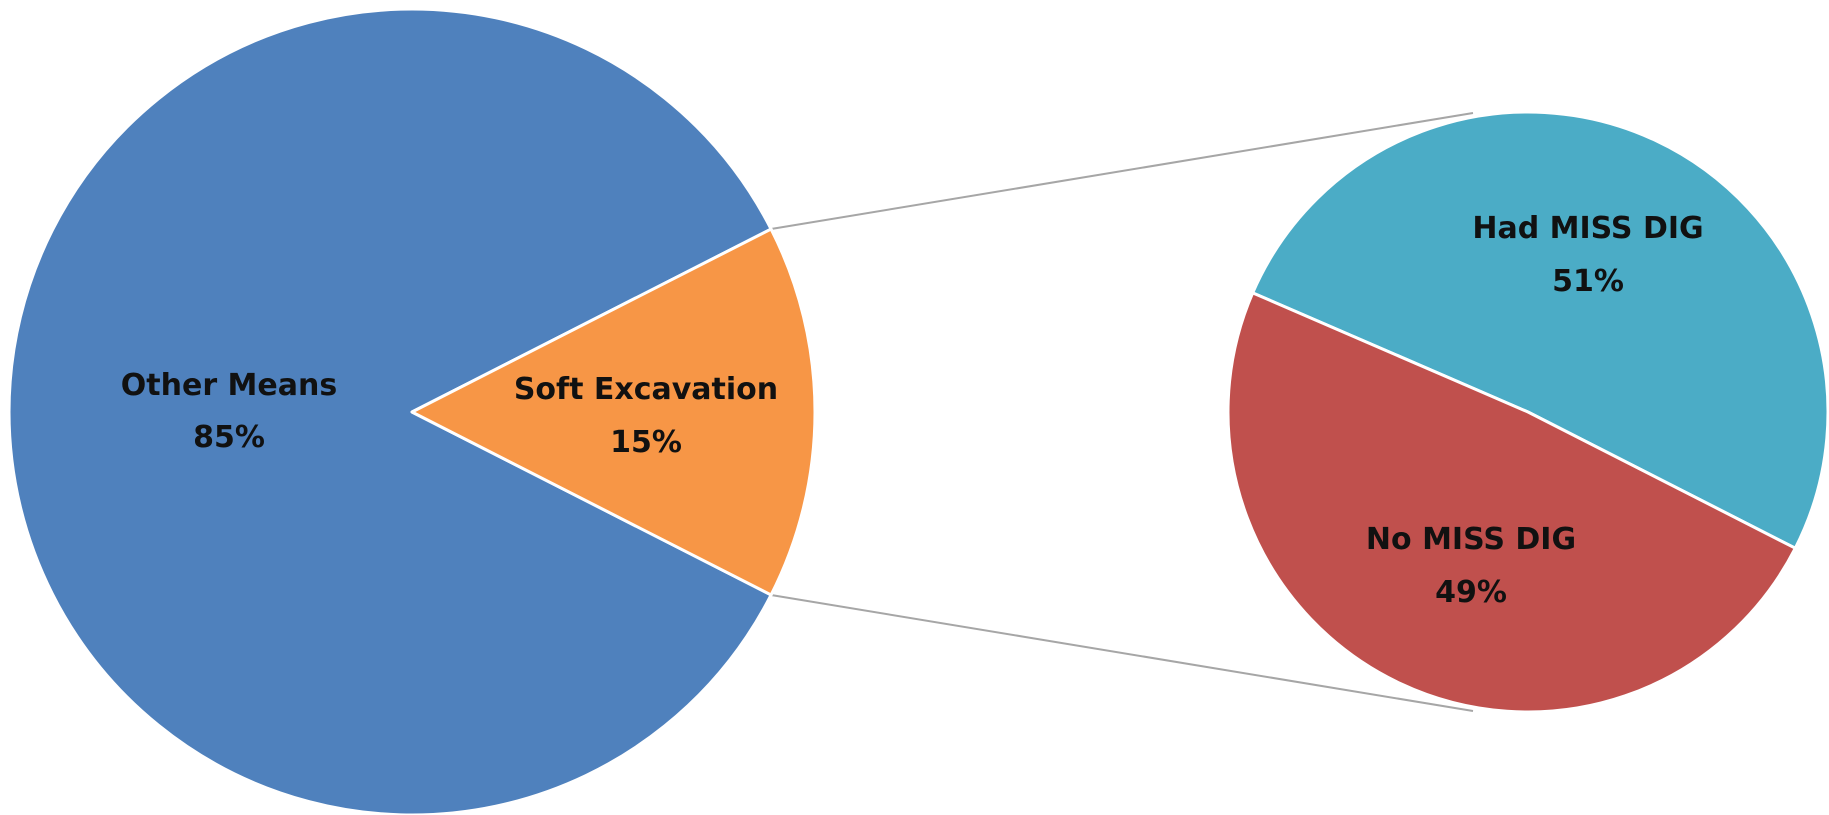 The image size is (1829, 815). Describe the element at coordinates (646, 389) in the screenshot. I see `slice-label-soft-excavation: Soft Excavation` at that location.